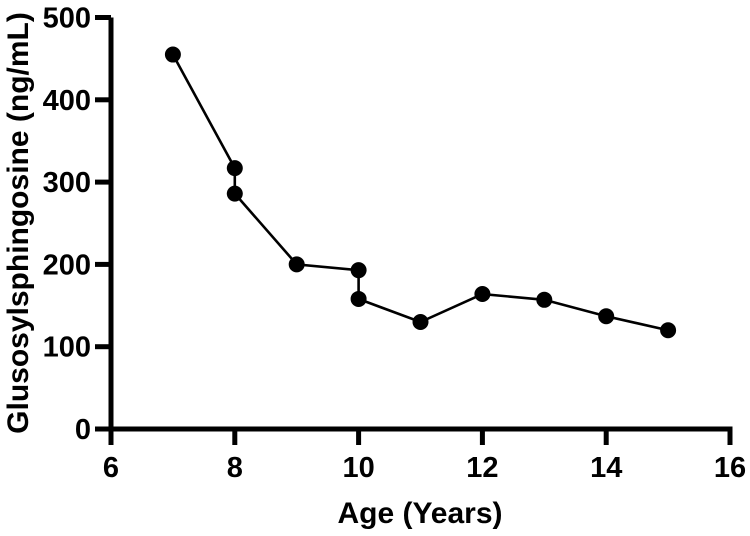 The height and width of the screenshot is (536, 750). Describe the element at coordinates (67, 348) in the screenshot. I see `y-tick-label: 100` at that location.